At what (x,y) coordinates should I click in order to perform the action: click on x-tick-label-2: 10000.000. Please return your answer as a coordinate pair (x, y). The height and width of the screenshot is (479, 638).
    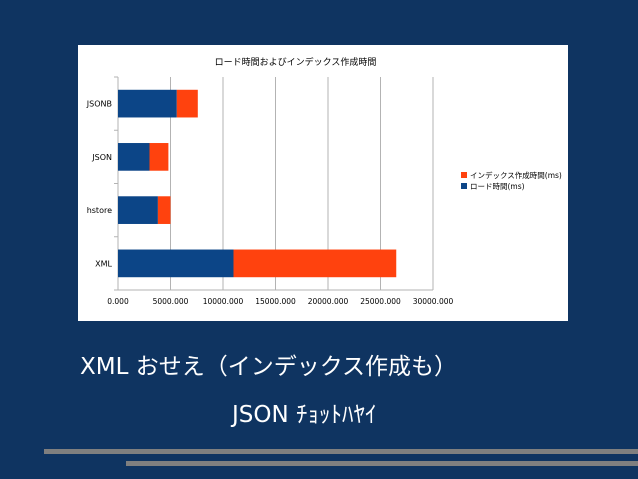
    Looking at the image, I should click on (223, 301).